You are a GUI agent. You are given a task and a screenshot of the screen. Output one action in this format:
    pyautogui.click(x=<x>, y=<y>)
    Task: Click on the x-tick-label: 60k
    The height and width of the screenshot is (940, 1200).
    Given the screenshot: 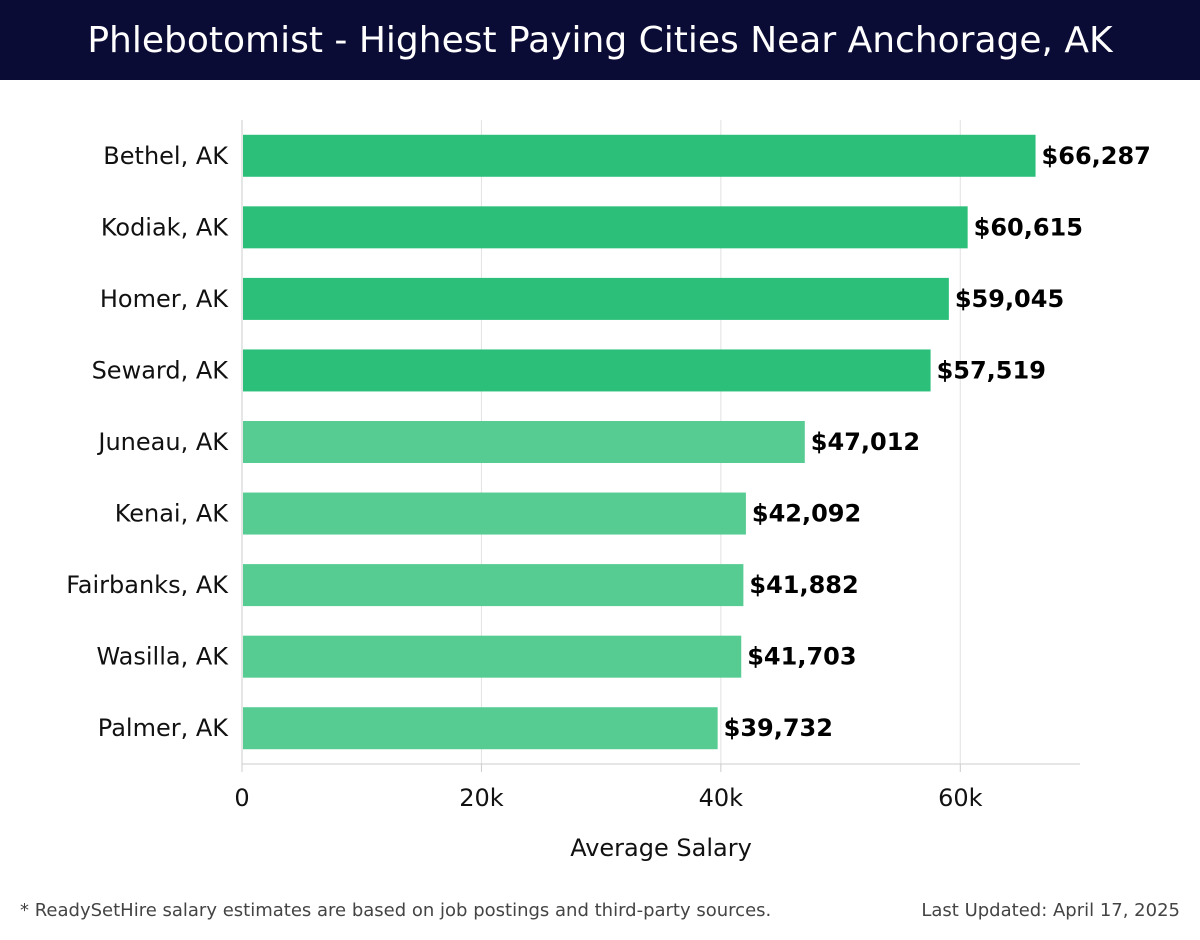 What is the action you would take?
    pyautogui.click(x=960, y=798)
    